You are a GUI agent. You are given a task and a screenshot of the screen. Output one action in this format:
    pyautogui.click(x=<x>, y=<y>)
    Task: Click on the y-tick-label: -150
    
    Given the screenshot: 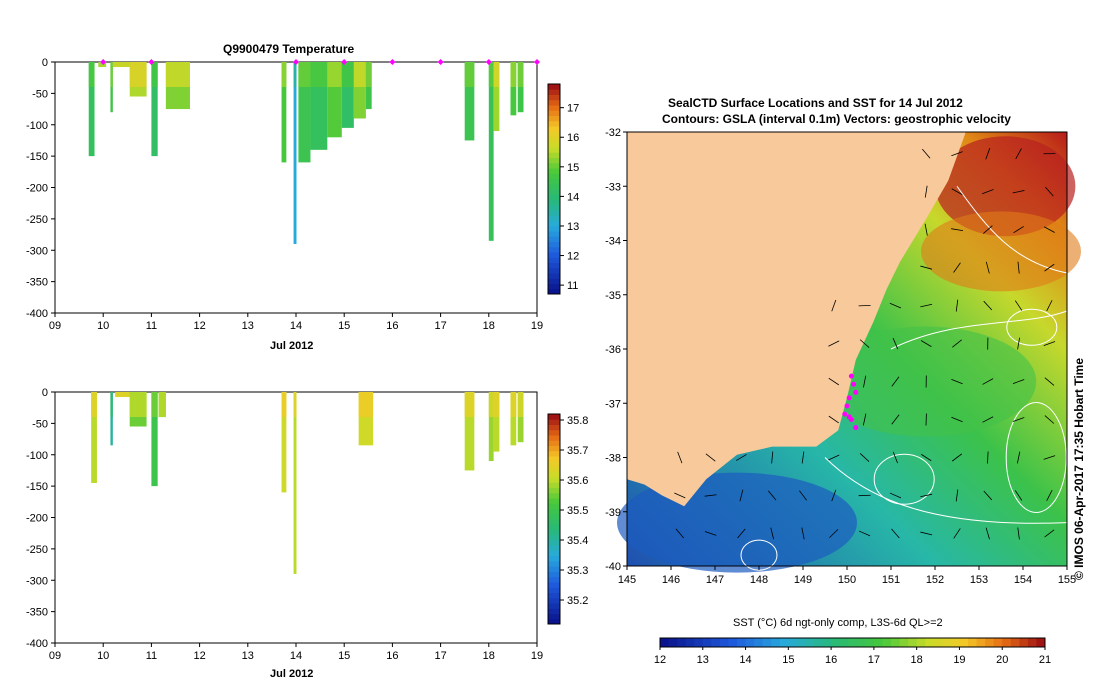 What is the action you would take?
    pyautogui.click(x=37, y=157)
    